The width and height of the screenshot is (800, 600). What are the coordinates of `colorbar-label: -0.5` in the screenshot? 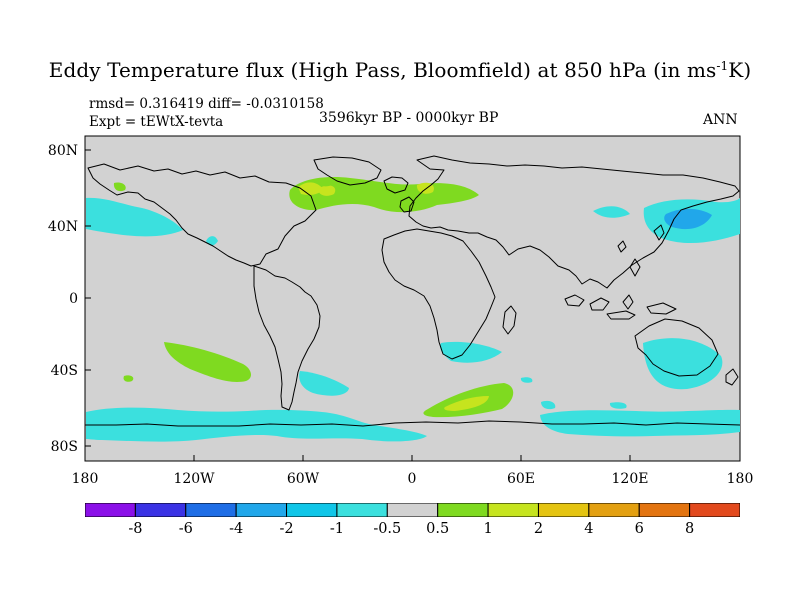 It's located at (387, 529).